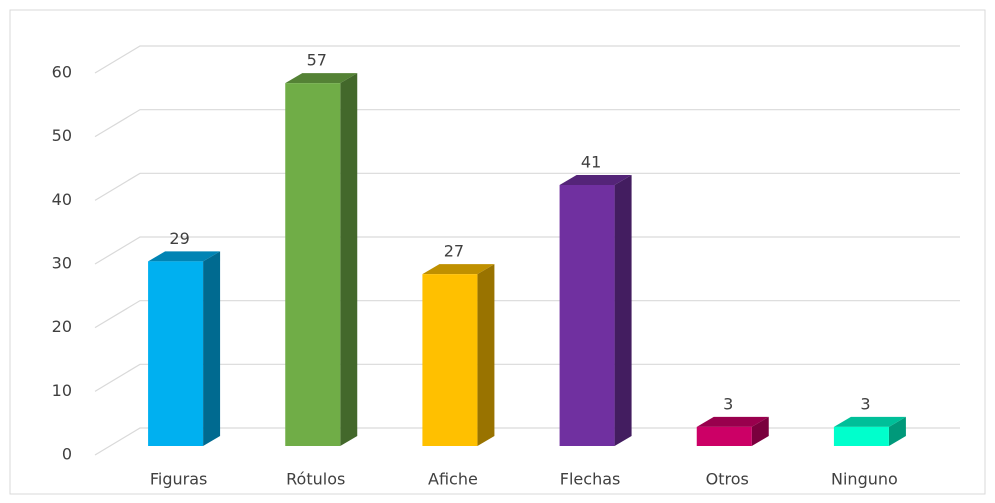 The width and height of the screenshot is (995, 503). I want to click on y-tick-label: 40, so click(62, 199).